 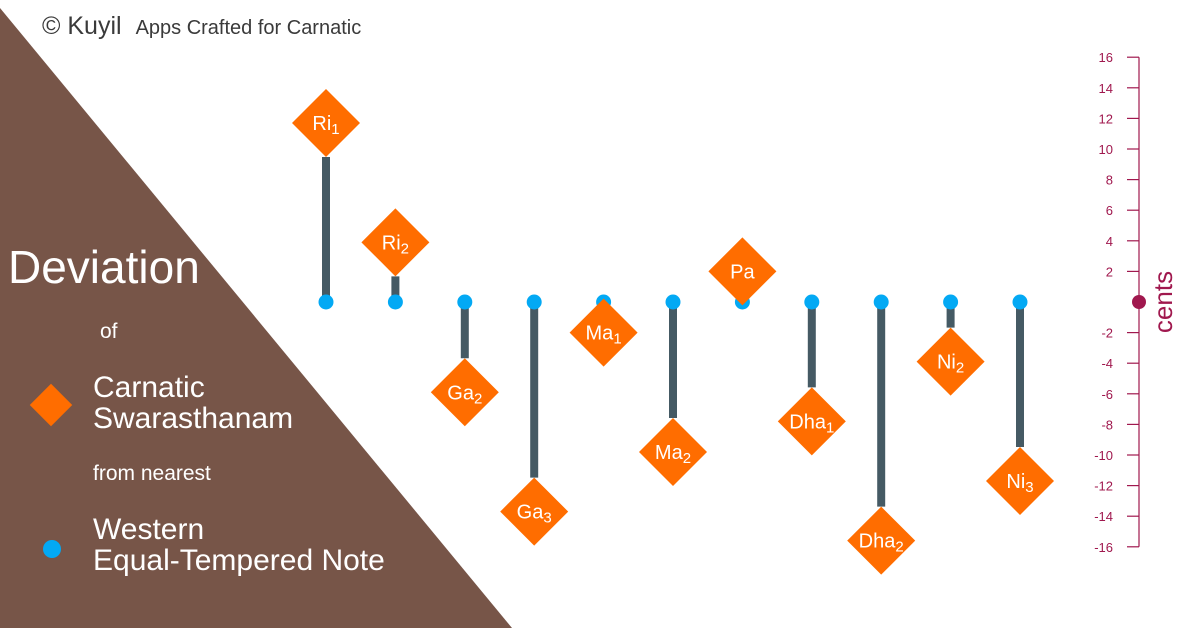 I want to click on dot-legend-icon, so click(x=52, y=549).